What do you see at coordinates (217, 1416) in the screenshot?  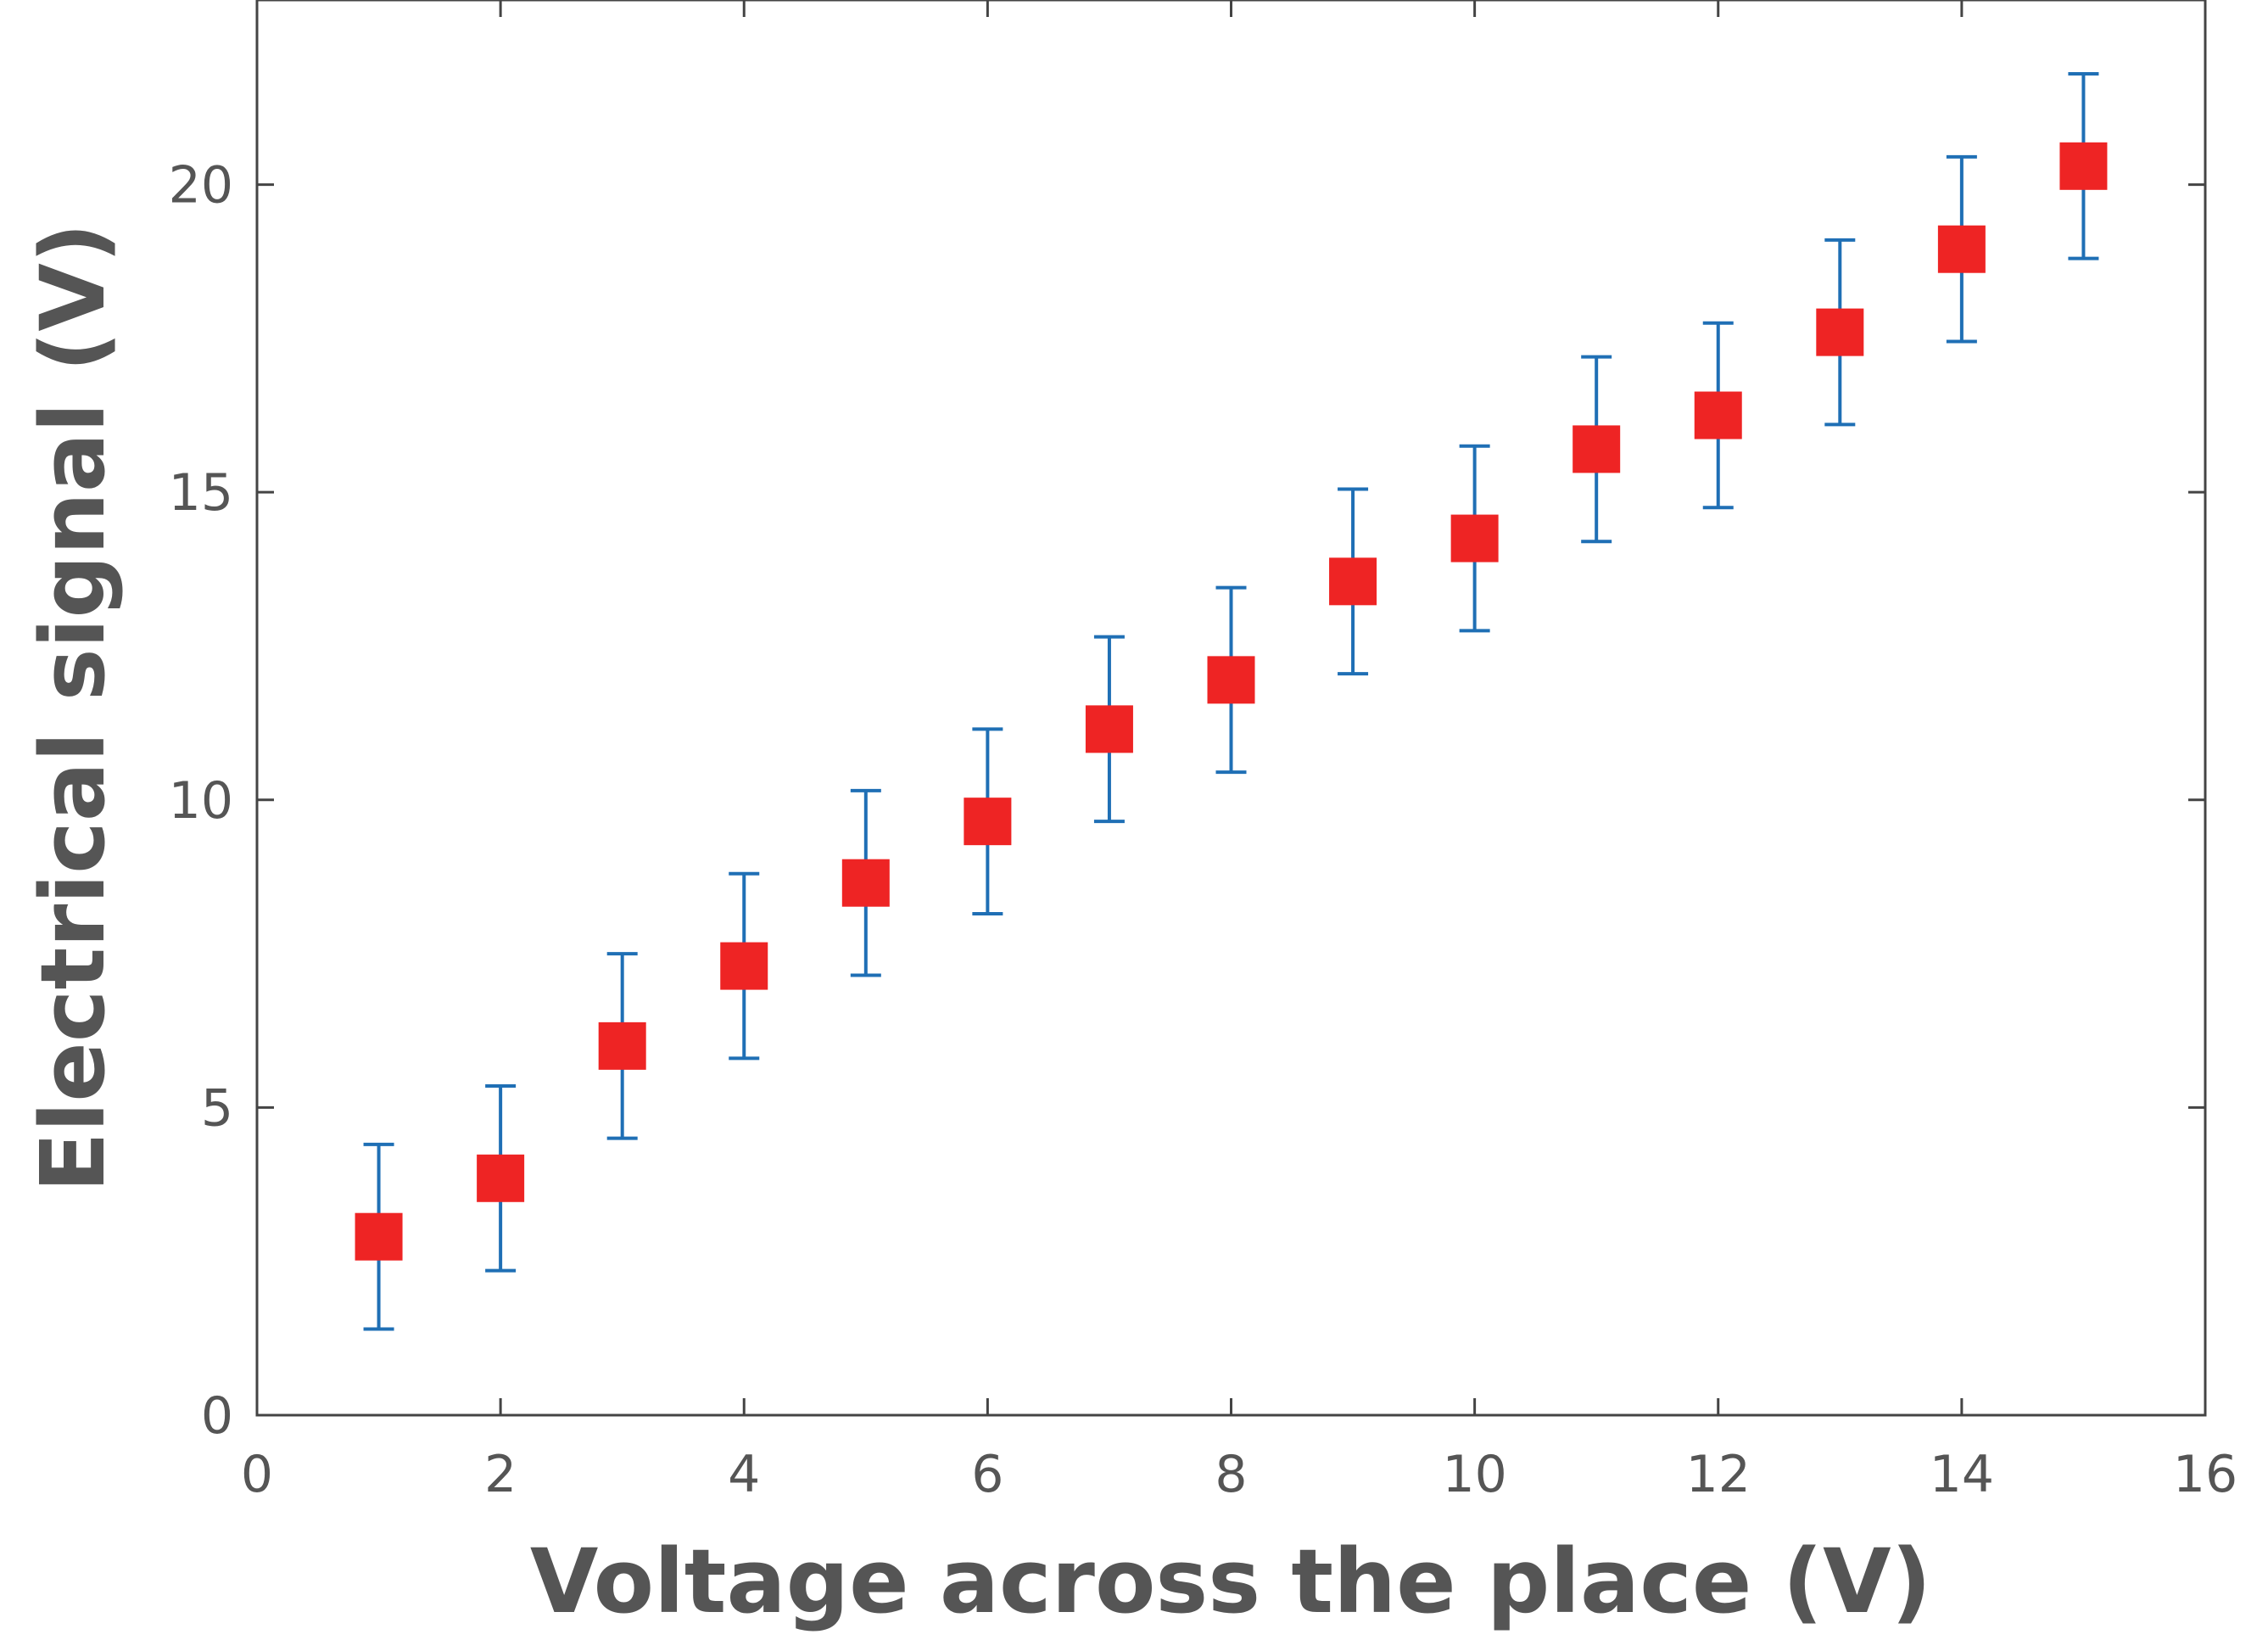 I see `y-tick-label: 0` at bounding box center [217, 1416].